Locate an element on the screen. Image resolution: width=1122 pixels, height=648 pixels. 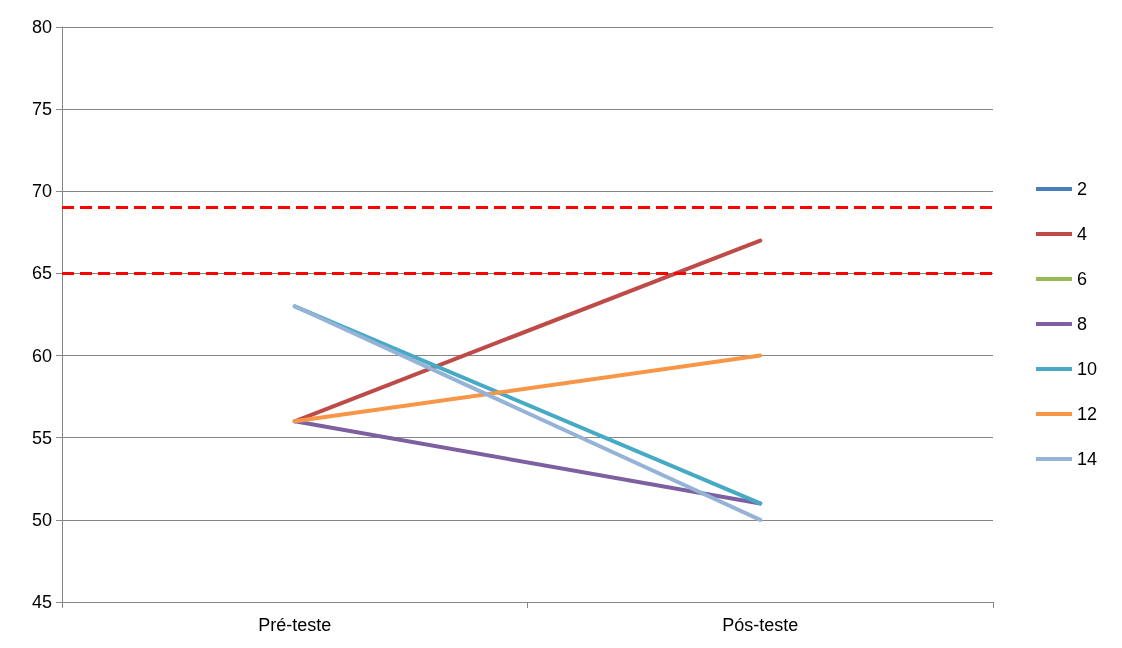
y-tick-label: 65 is located at coordinates (41, 273).